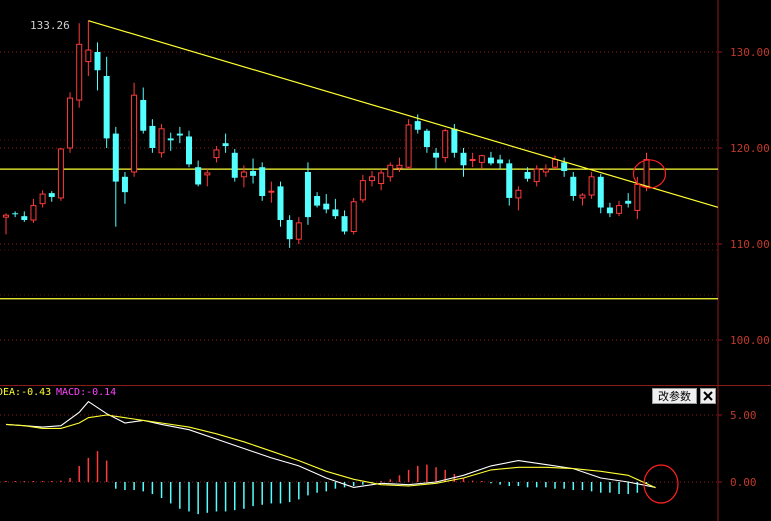  What do you see at coordinates (743, 415) in the screenshot?
I see `macd-tick-label: 5.00` at bounding box center [743, 415].